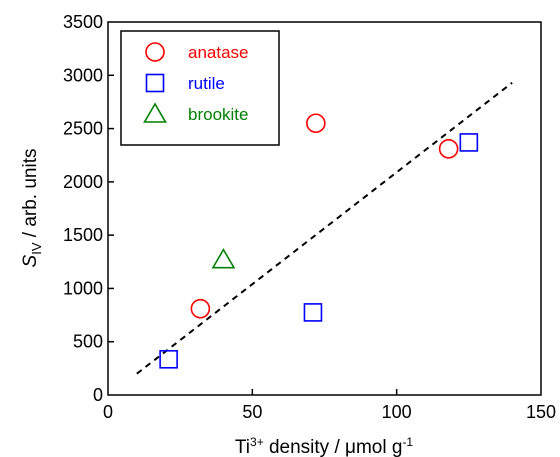  What do you see at coordinates (108, 412) in the screenshot?
I see `x-tick-label: 0` at bounding box center [108, 412].